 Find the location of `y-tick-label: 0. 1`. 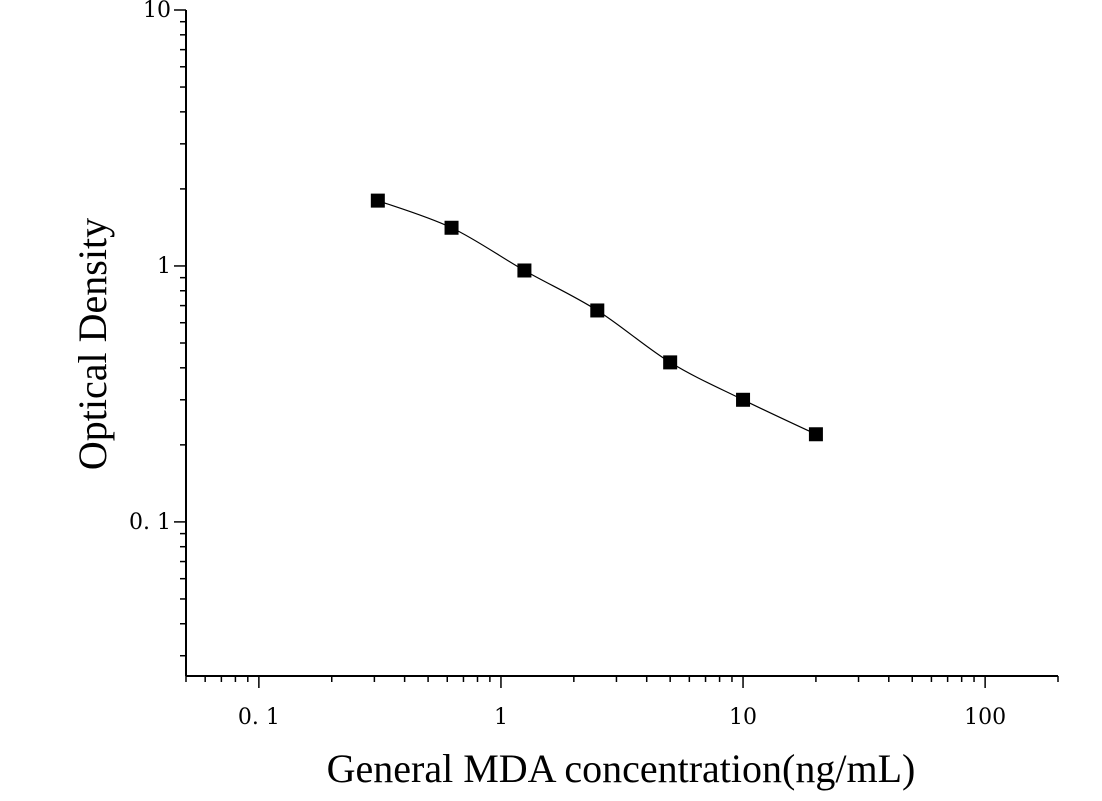

y-tick-label: 0. 1 is located at coordinates (150, 522).